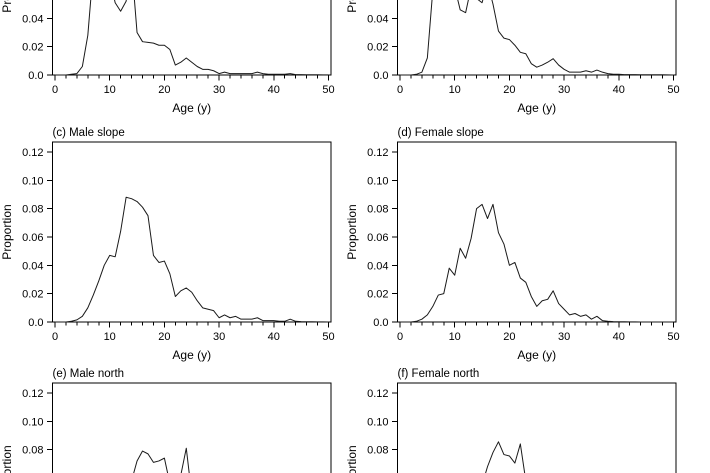 The height and width of the screenshot is (473, 710). I want to click on panel-title: (f) Female north, so click(439, 374).